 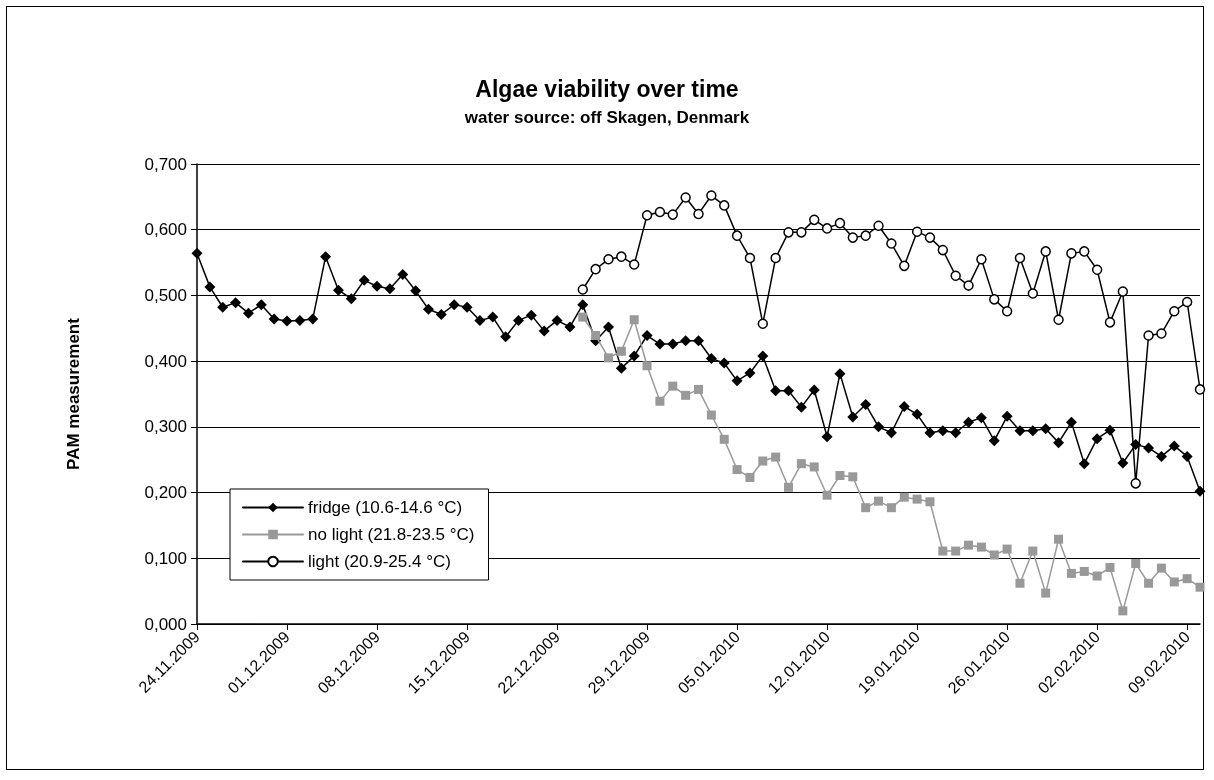 What do you see at coordinates (165, 493) in the screenshot?
I see `y-tick-label: 0,200` at bounding box center [165, 493].